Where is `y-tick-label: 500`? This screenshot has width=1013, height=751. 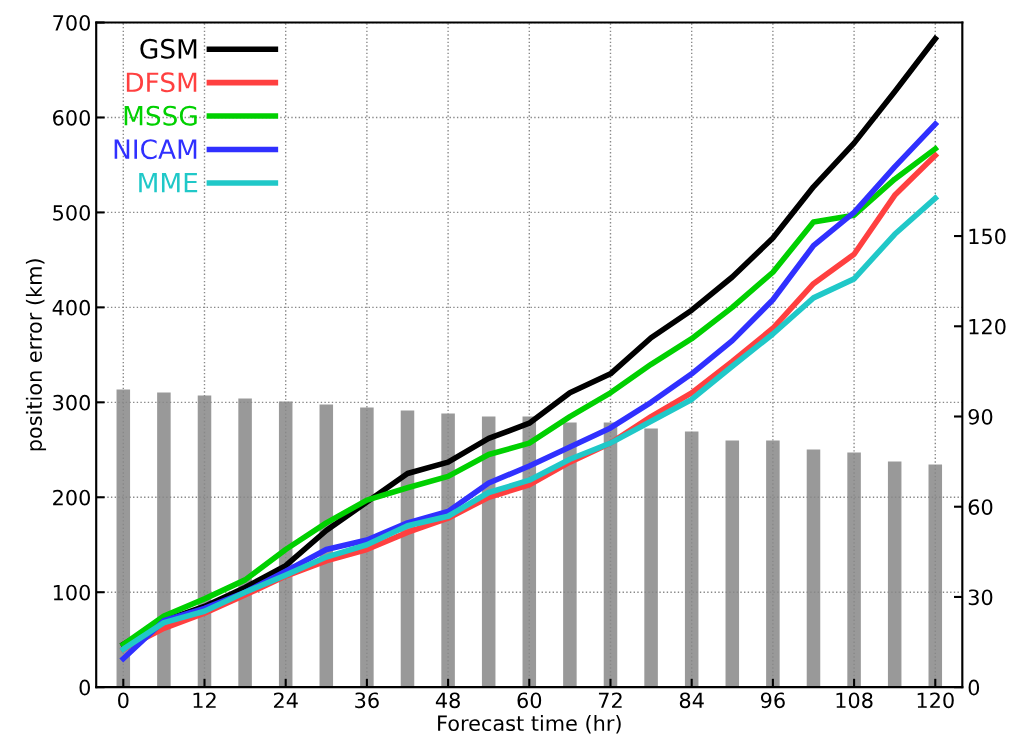
y-tick-label: 500 is located at coordinates (71, 212).